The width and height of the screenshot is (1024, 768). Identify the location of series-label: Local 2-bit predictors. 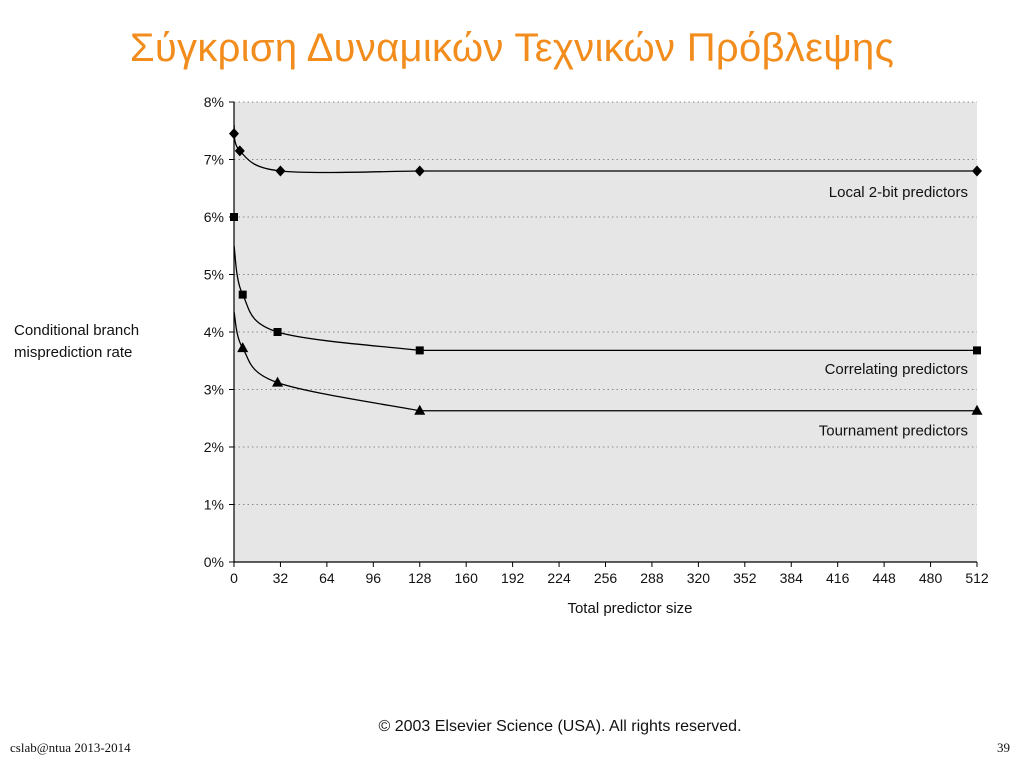
(898, 192).